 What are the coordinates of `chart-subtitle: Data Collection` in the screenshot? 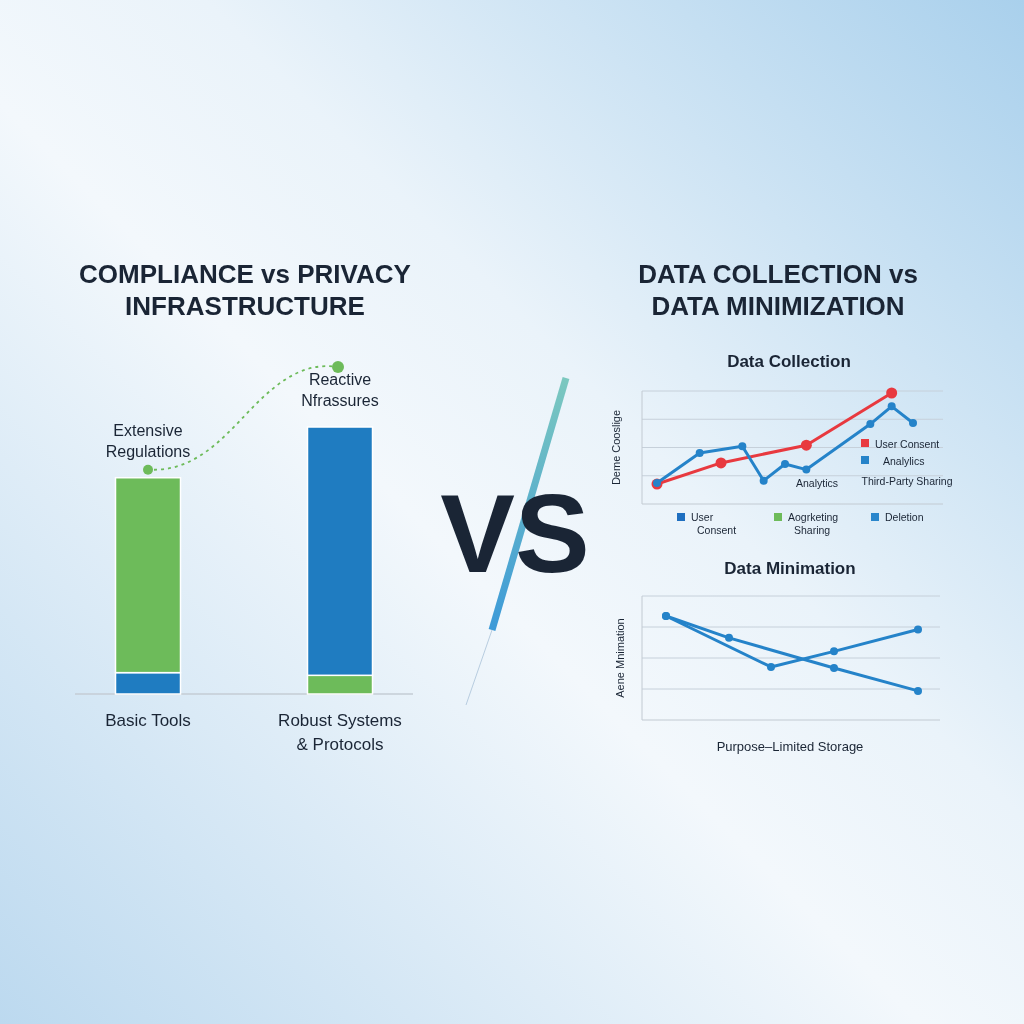 It's located at (789, 361).